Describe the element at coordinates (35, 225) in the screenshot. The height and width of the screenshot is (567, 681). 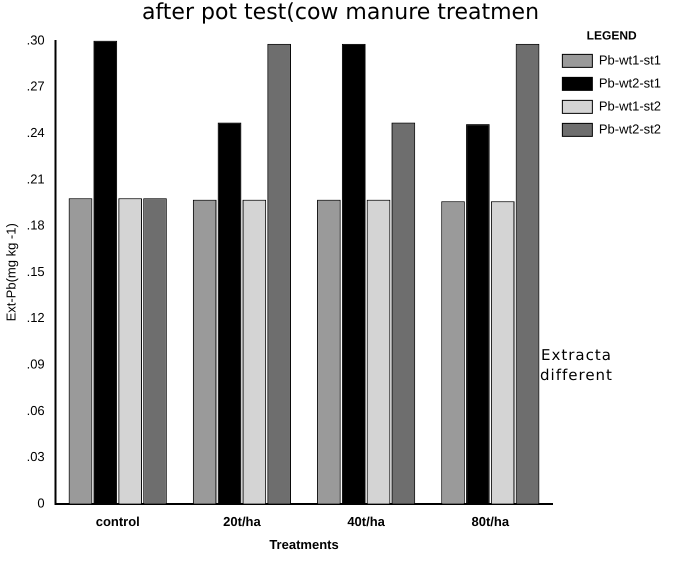
I see `y-tick-label: .18` at that location.